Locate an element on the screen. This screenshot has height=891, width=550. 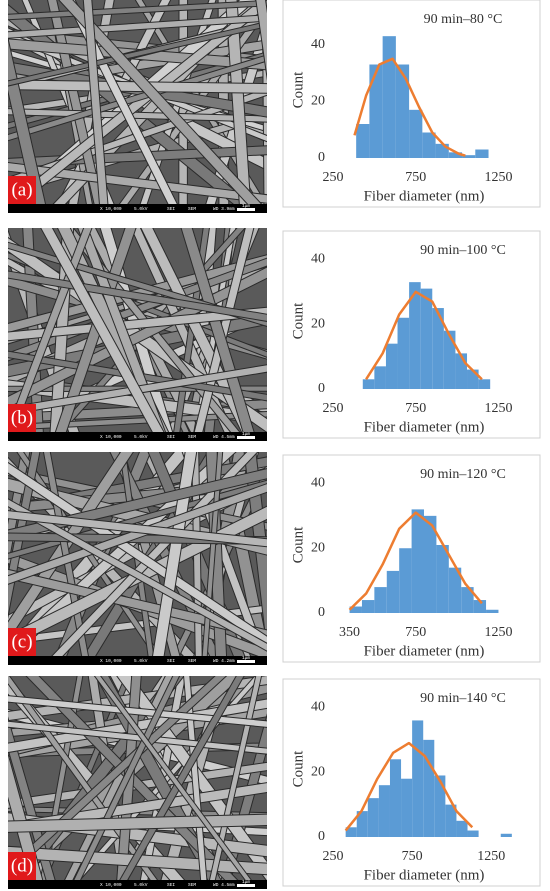
sem-info: WD 3.9mm is located at coordinates (224, 209).